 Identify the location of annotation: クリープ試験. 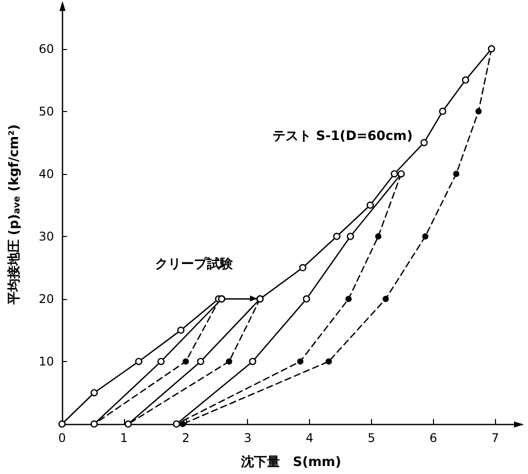
(194, 264).